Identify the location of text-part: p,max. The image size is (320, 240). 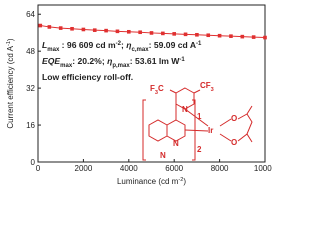
(121, 66).